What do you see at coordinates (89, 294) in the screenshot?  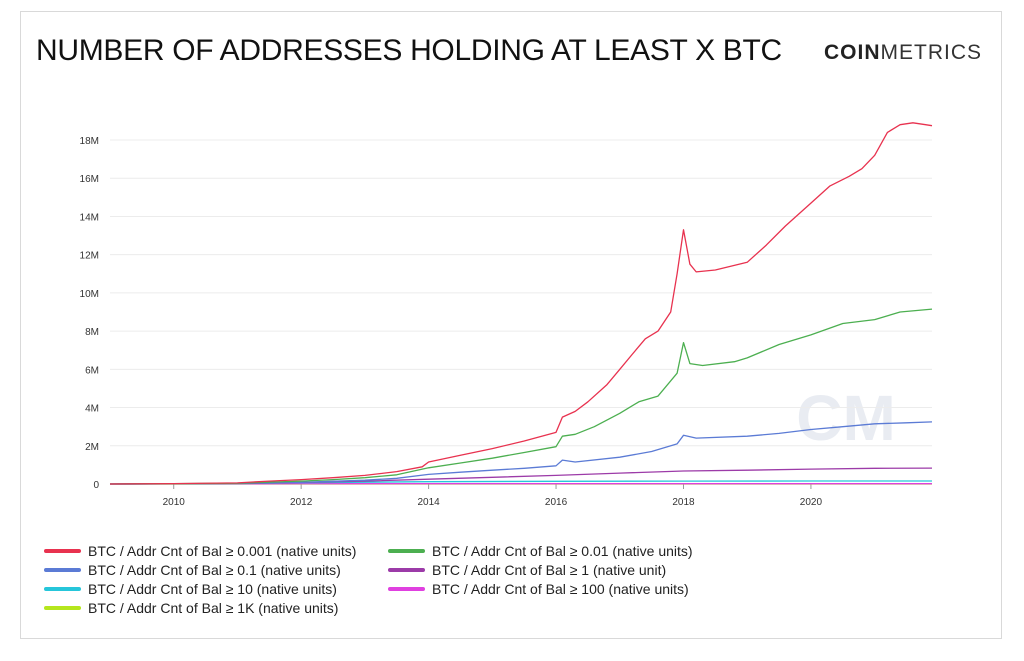 I see `y-tick-label: 10M` at bounding box center [89, 294].